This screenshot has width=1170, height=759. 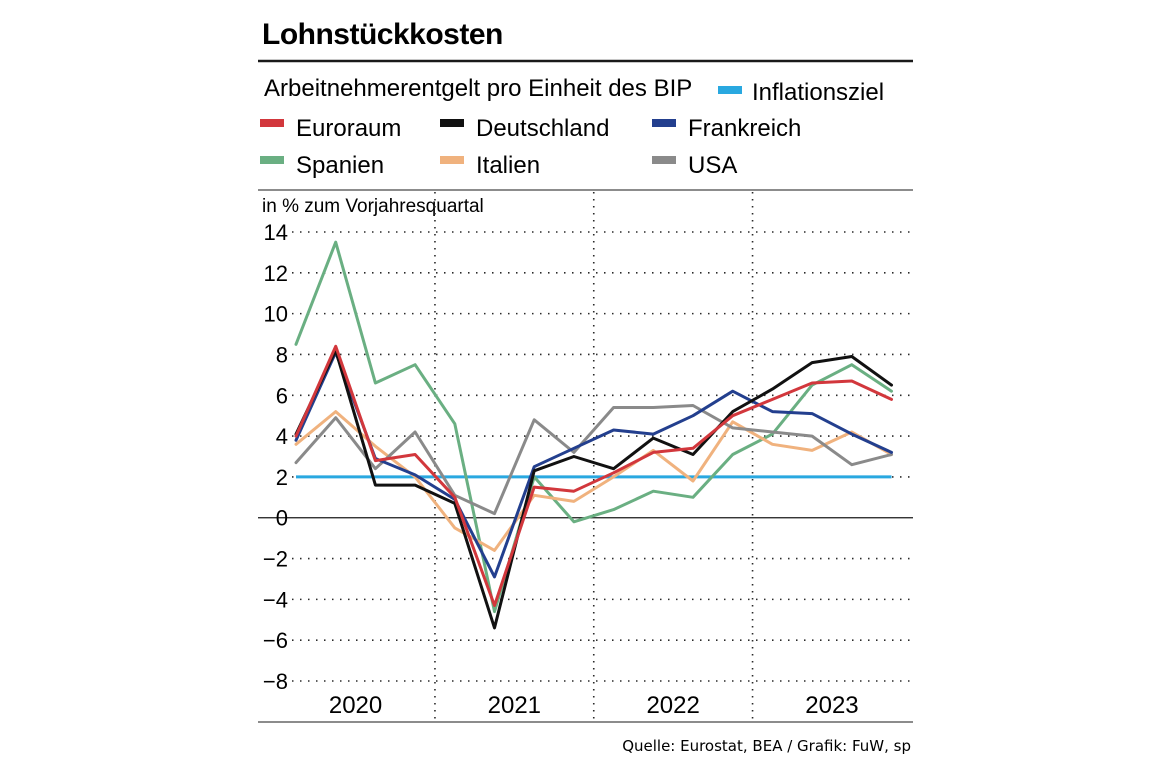 What do you see at coordinates (593, 460) in the screenshot?
I see `series-line-usa` at bounding box center [593, 460].